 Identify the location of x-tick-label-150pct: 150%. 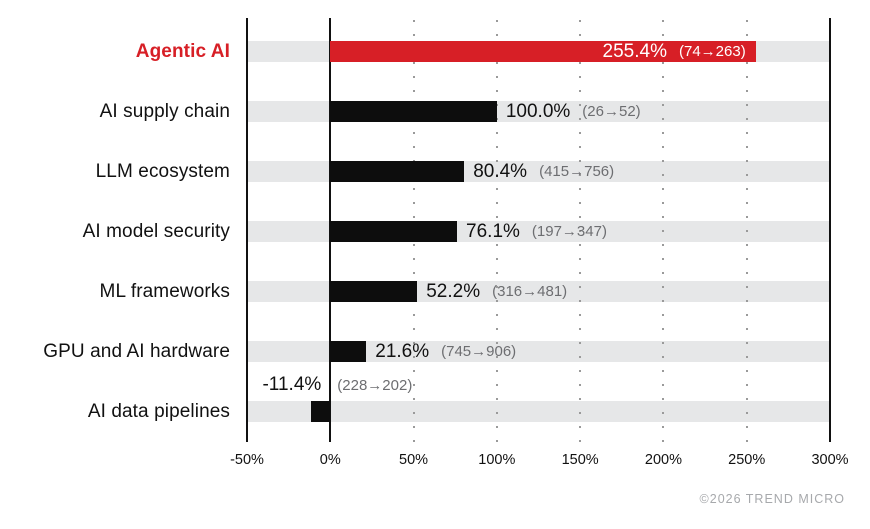
(580, 460).